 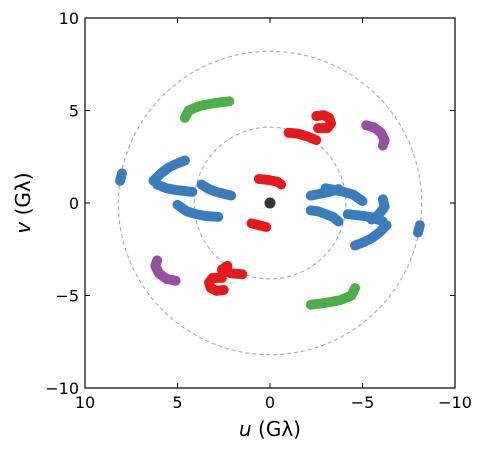 I want to click on x-tick-label: 0, so click(x=270, y=402).